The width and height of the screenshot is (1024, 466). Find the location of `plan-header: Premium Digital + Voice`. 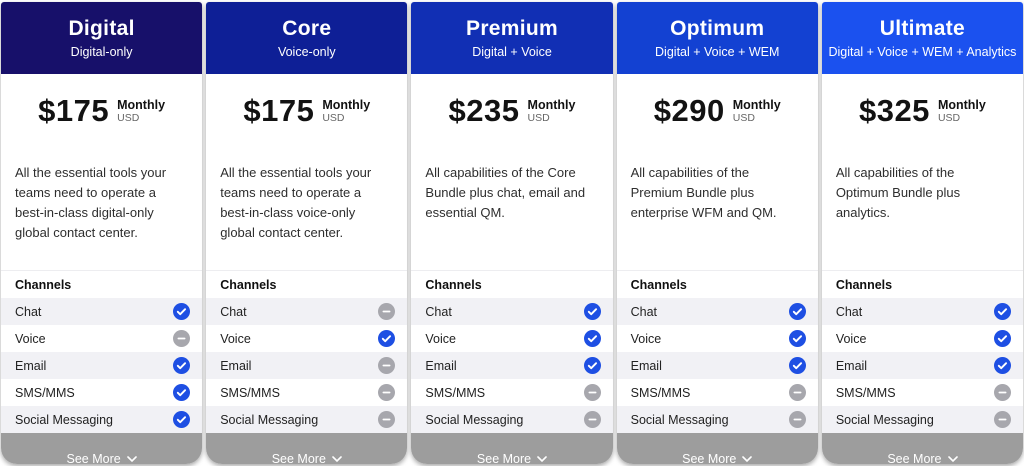

plan-header: Premium Digital + Voice is located at coordinates (512, 38).